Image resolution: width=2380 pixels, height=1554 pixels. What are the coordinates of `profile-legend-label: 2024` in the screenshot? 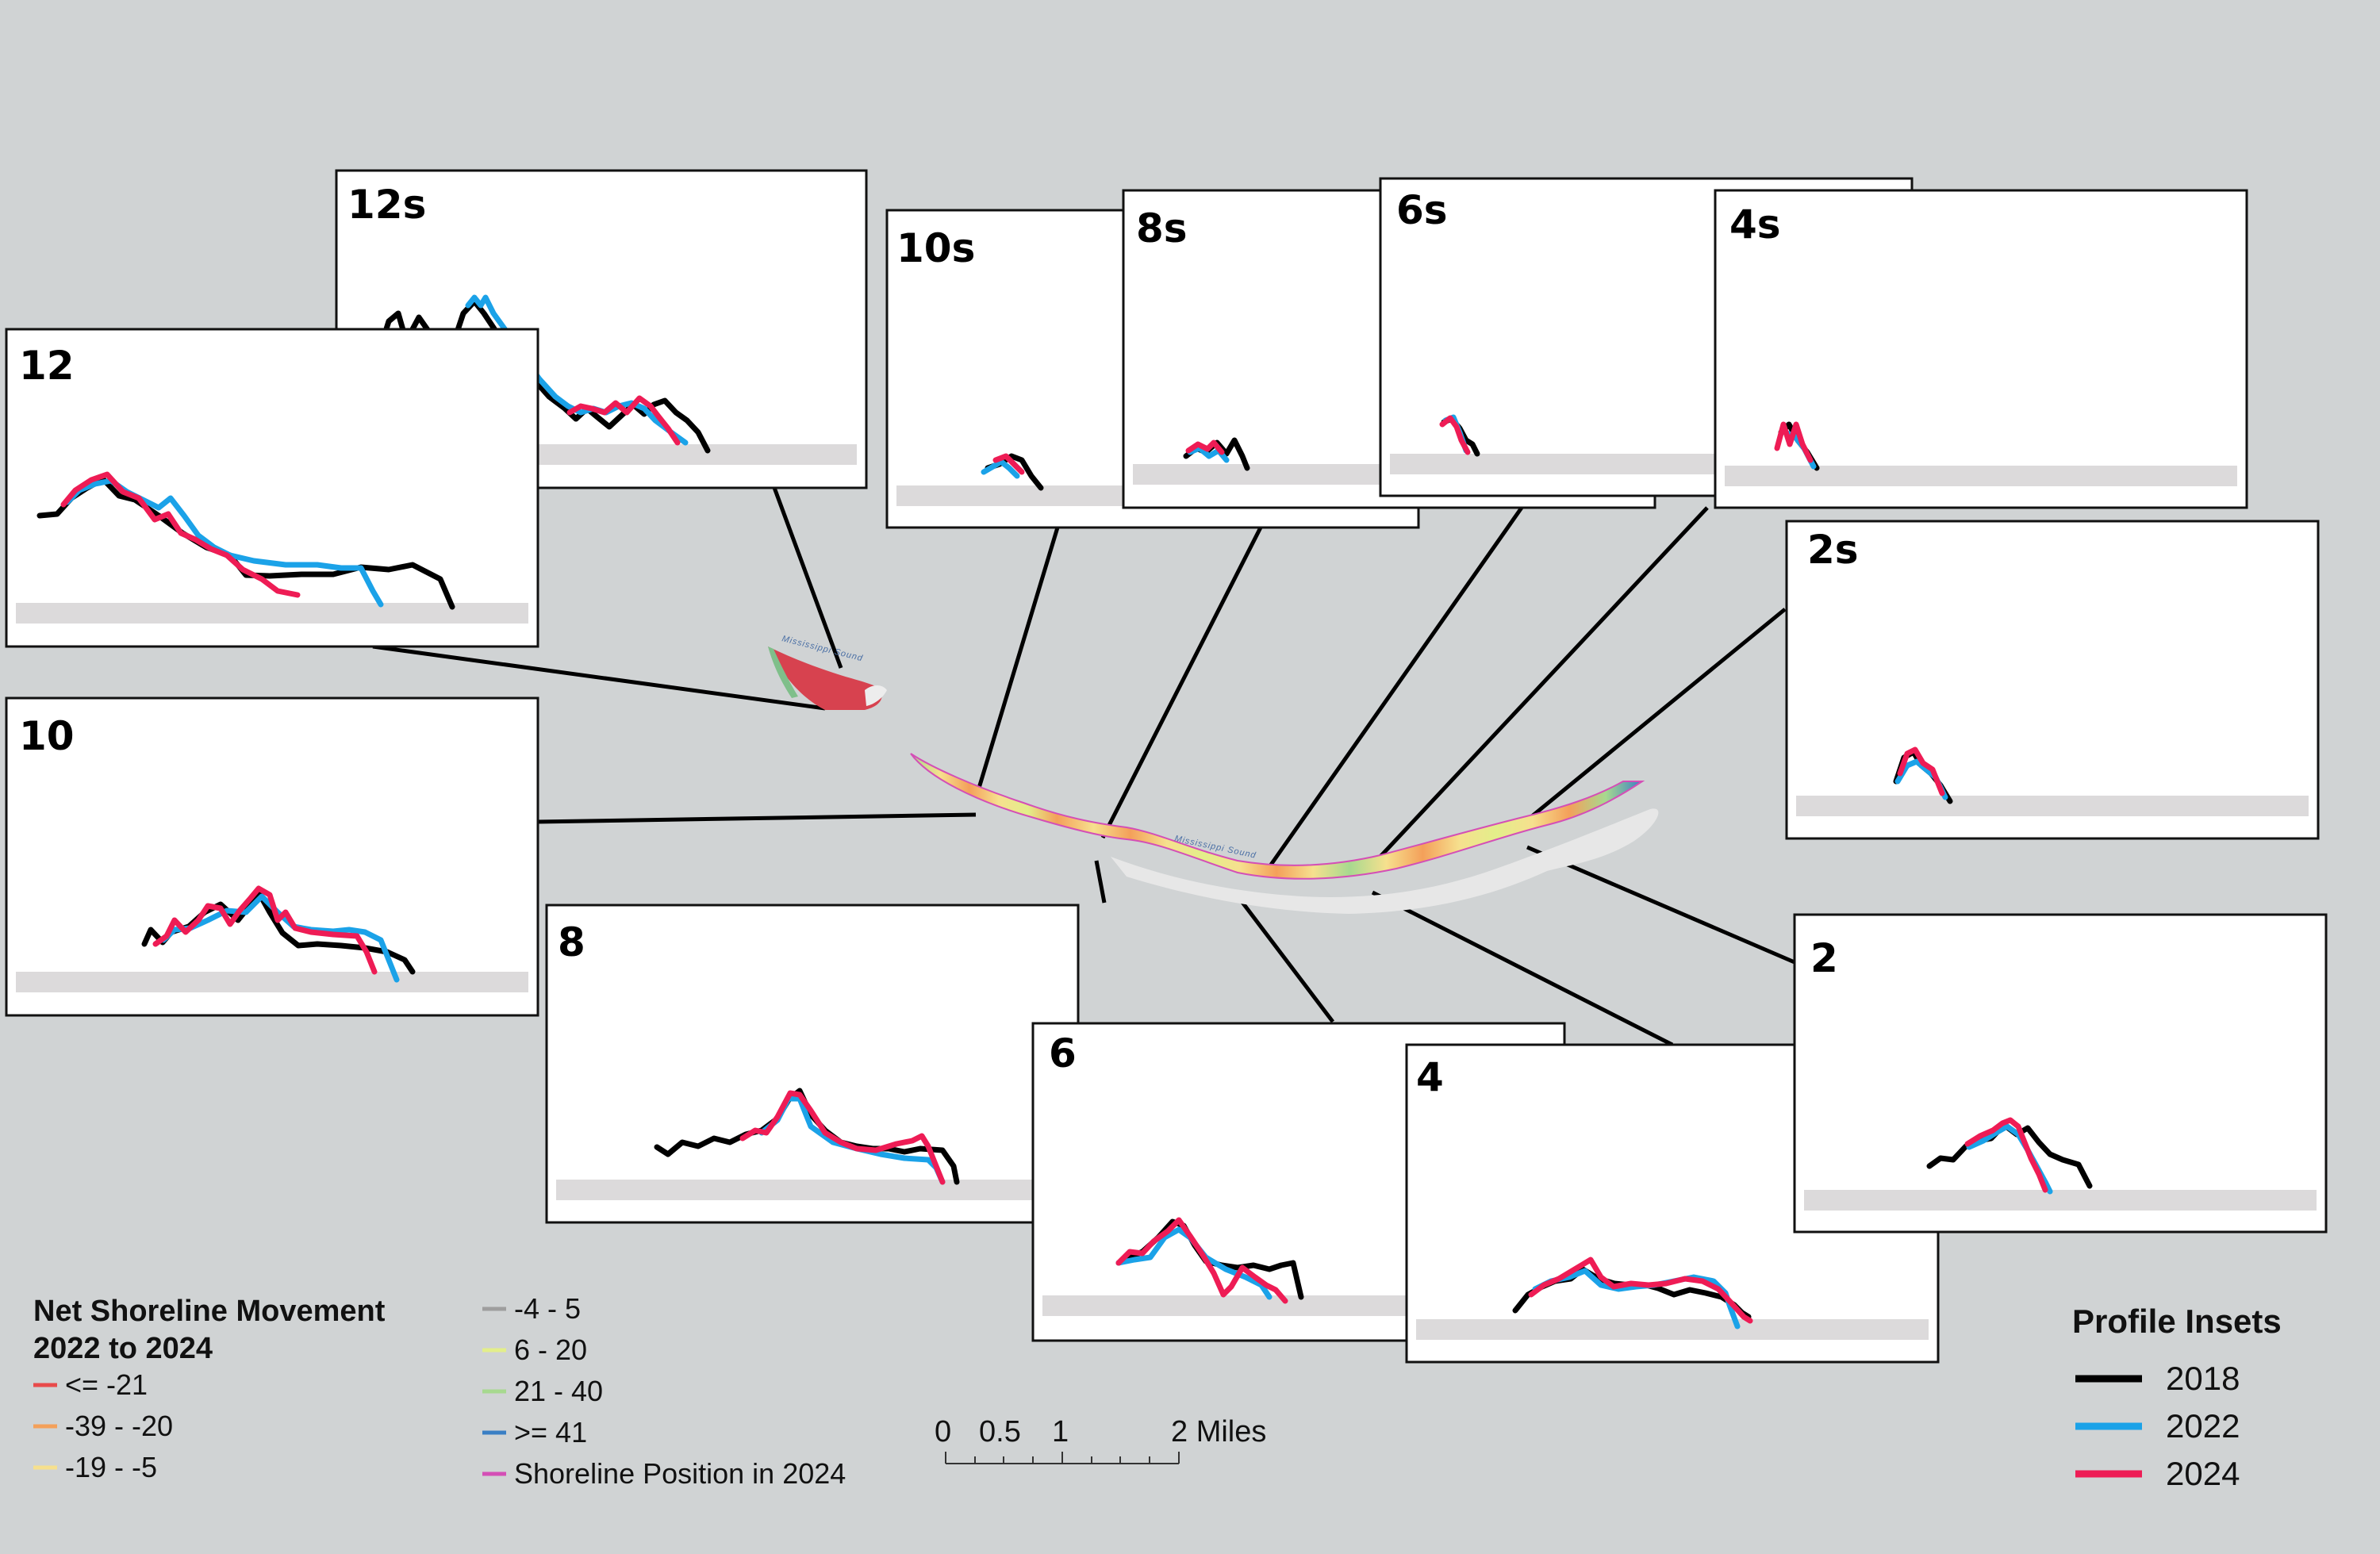 It's located at (2203, 1473).